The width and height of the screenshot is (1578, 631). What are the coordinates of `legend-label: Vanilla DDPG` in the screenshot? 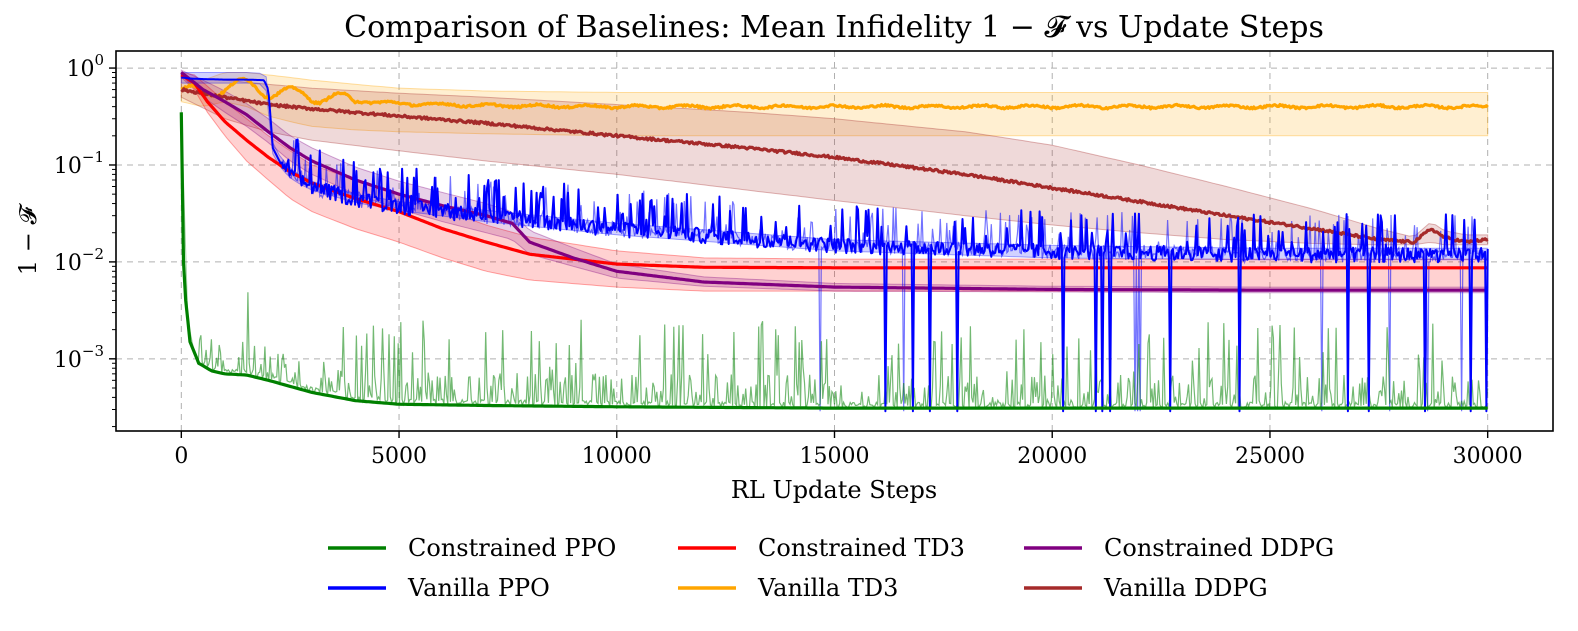 It's located at (1185, 588).